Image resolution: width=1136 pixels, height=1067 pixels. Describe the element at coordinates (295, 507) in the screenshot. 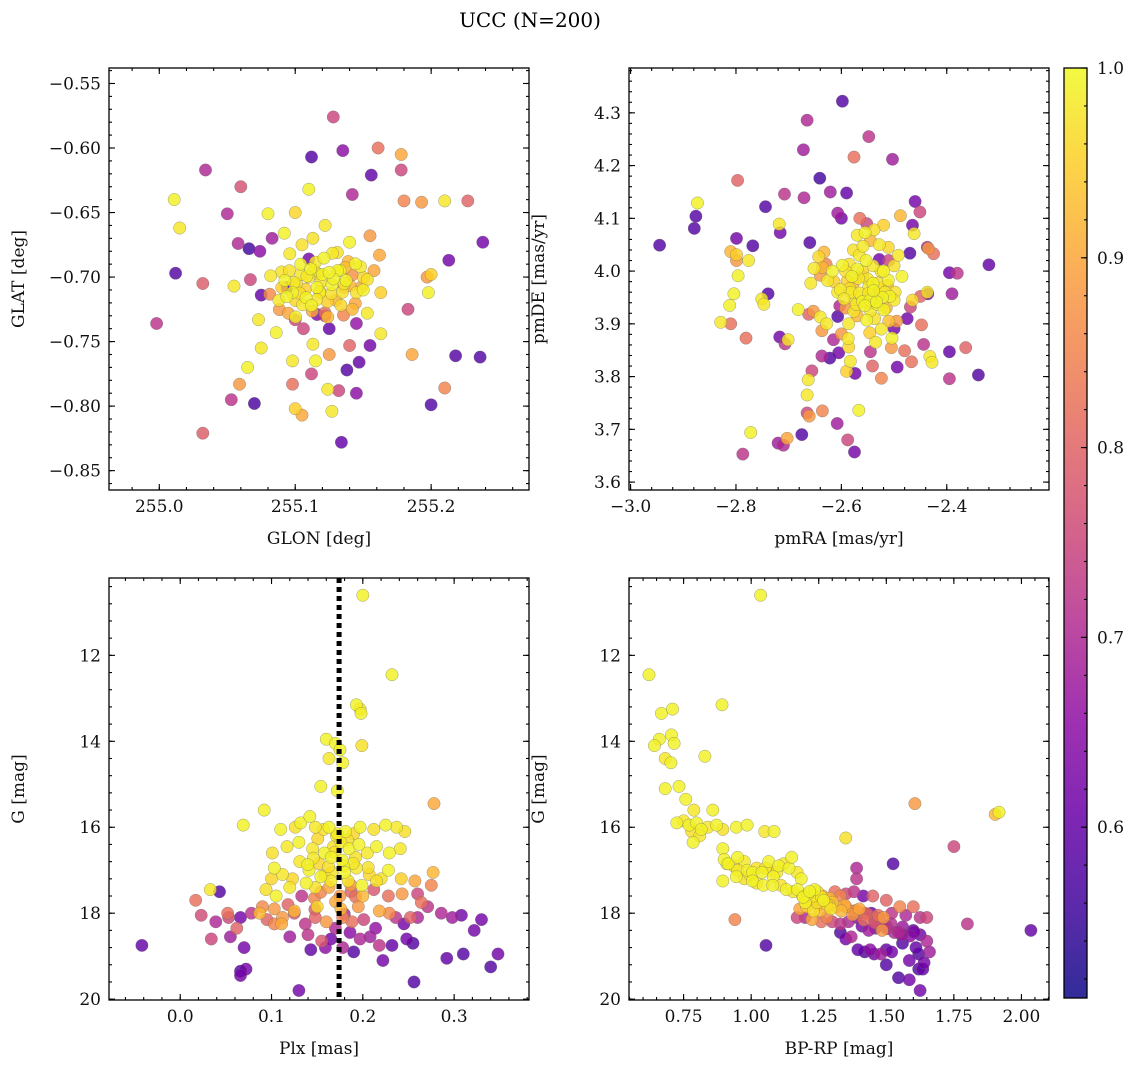

I see `x-tick-label: 255.1` at that location.